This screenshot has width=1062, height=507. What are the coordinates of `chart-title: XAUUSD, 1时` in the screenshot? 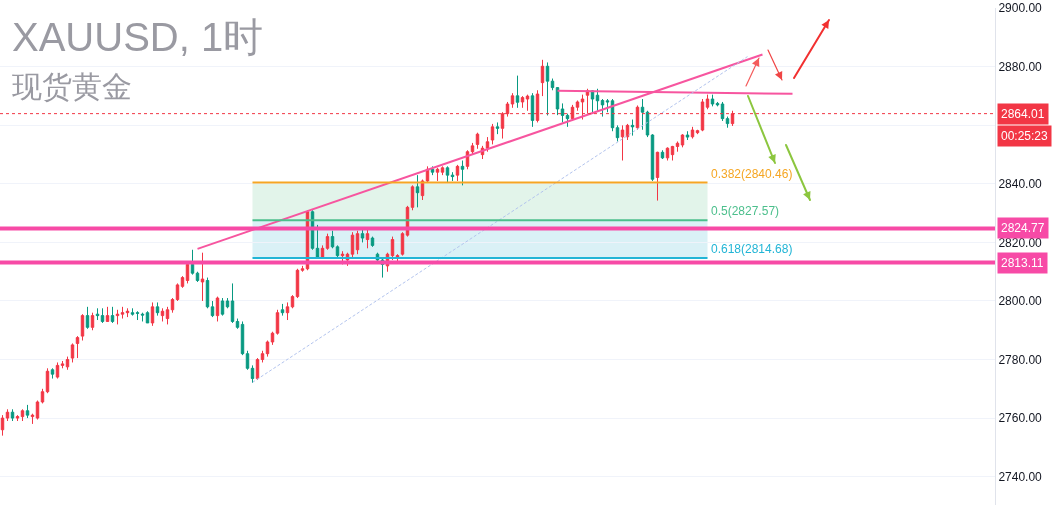 It's located at (138, 37).